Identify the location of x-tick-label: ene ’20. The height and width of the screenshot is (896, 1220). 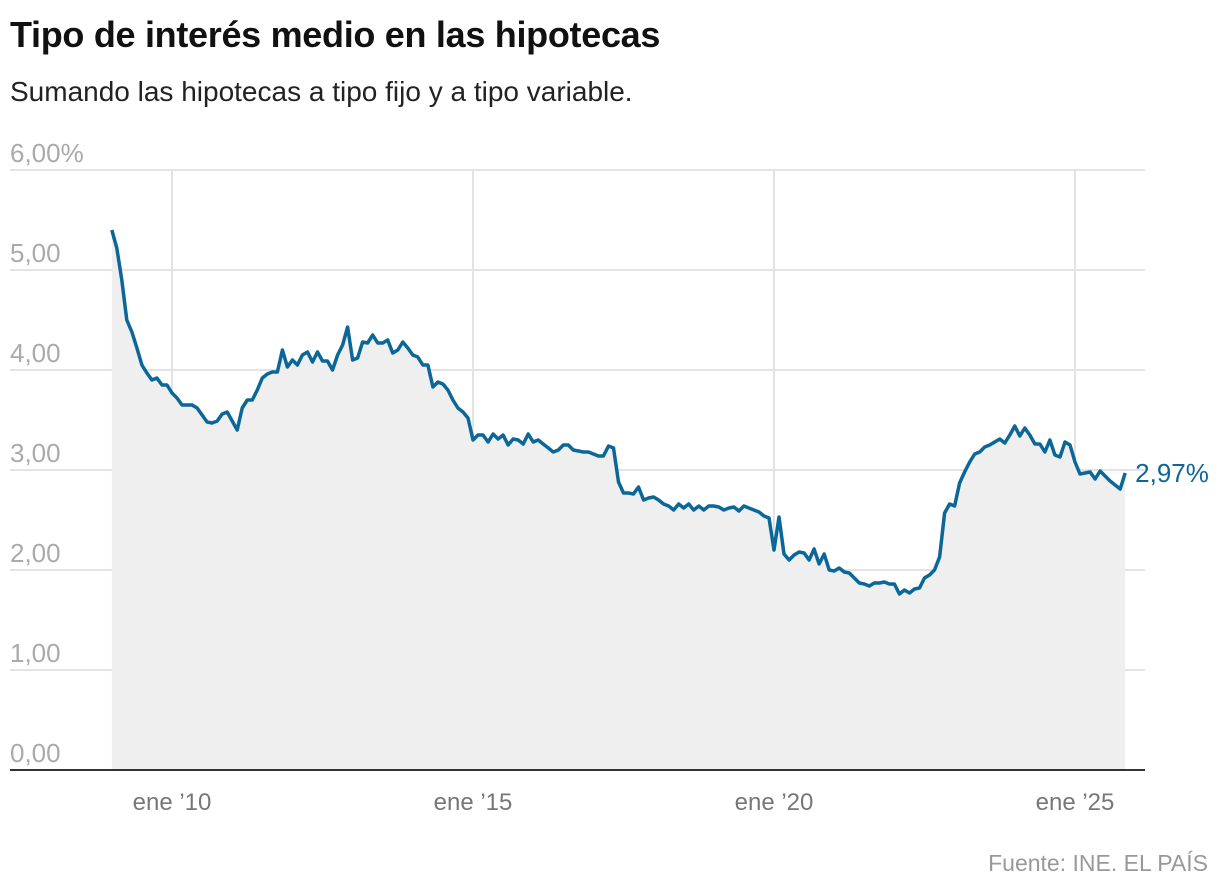
(774, 802).